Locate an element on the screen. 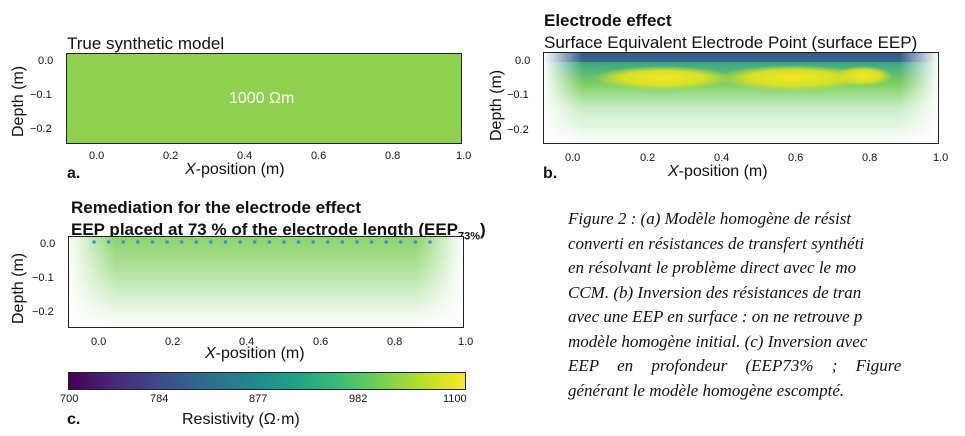 This screenshot has width=965, height=436. panel-c-title-end: ) is located at coordinates (483, 229).